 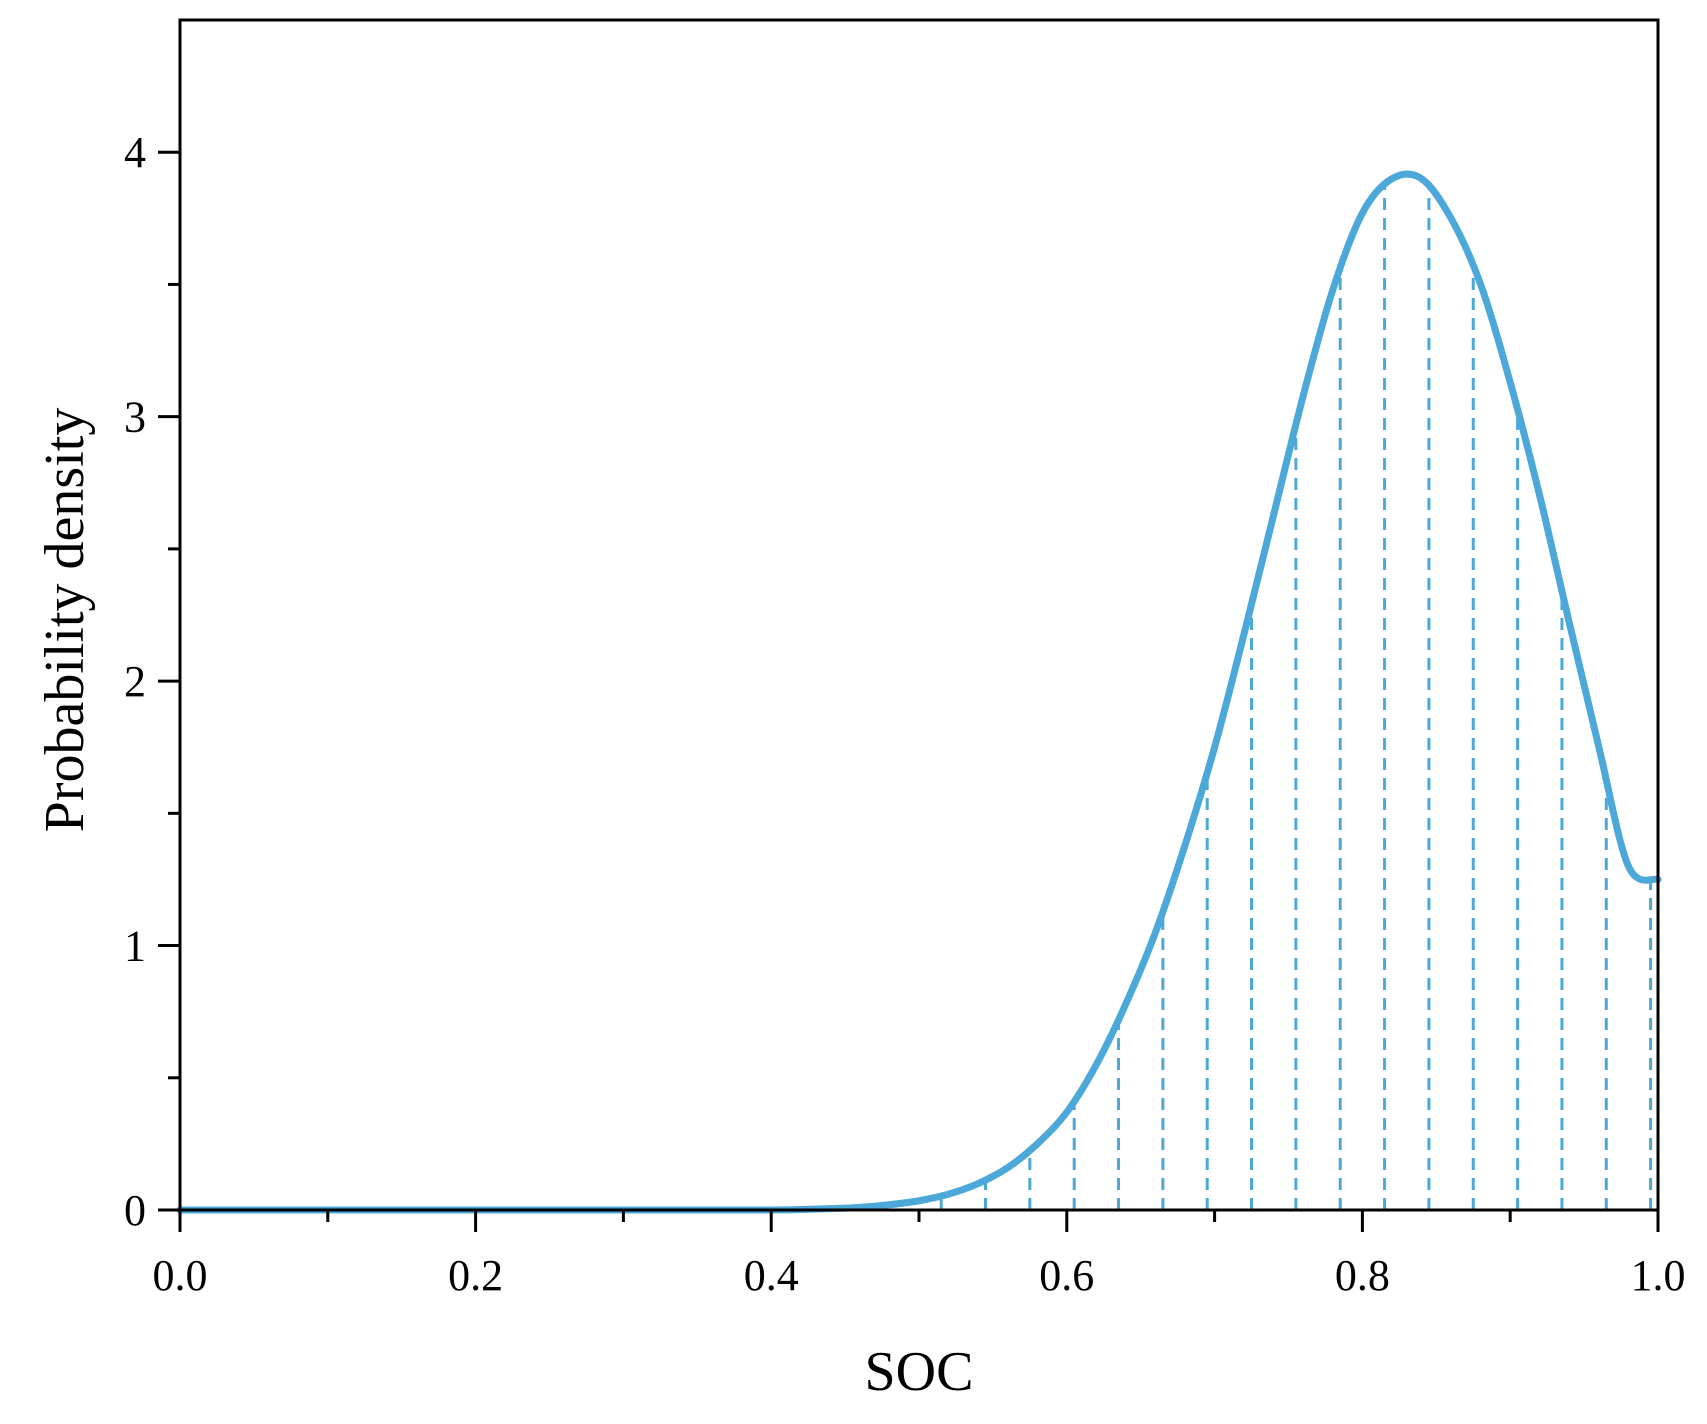 I want to click on y-tick-label: 0, so click(x=135, y=1210).